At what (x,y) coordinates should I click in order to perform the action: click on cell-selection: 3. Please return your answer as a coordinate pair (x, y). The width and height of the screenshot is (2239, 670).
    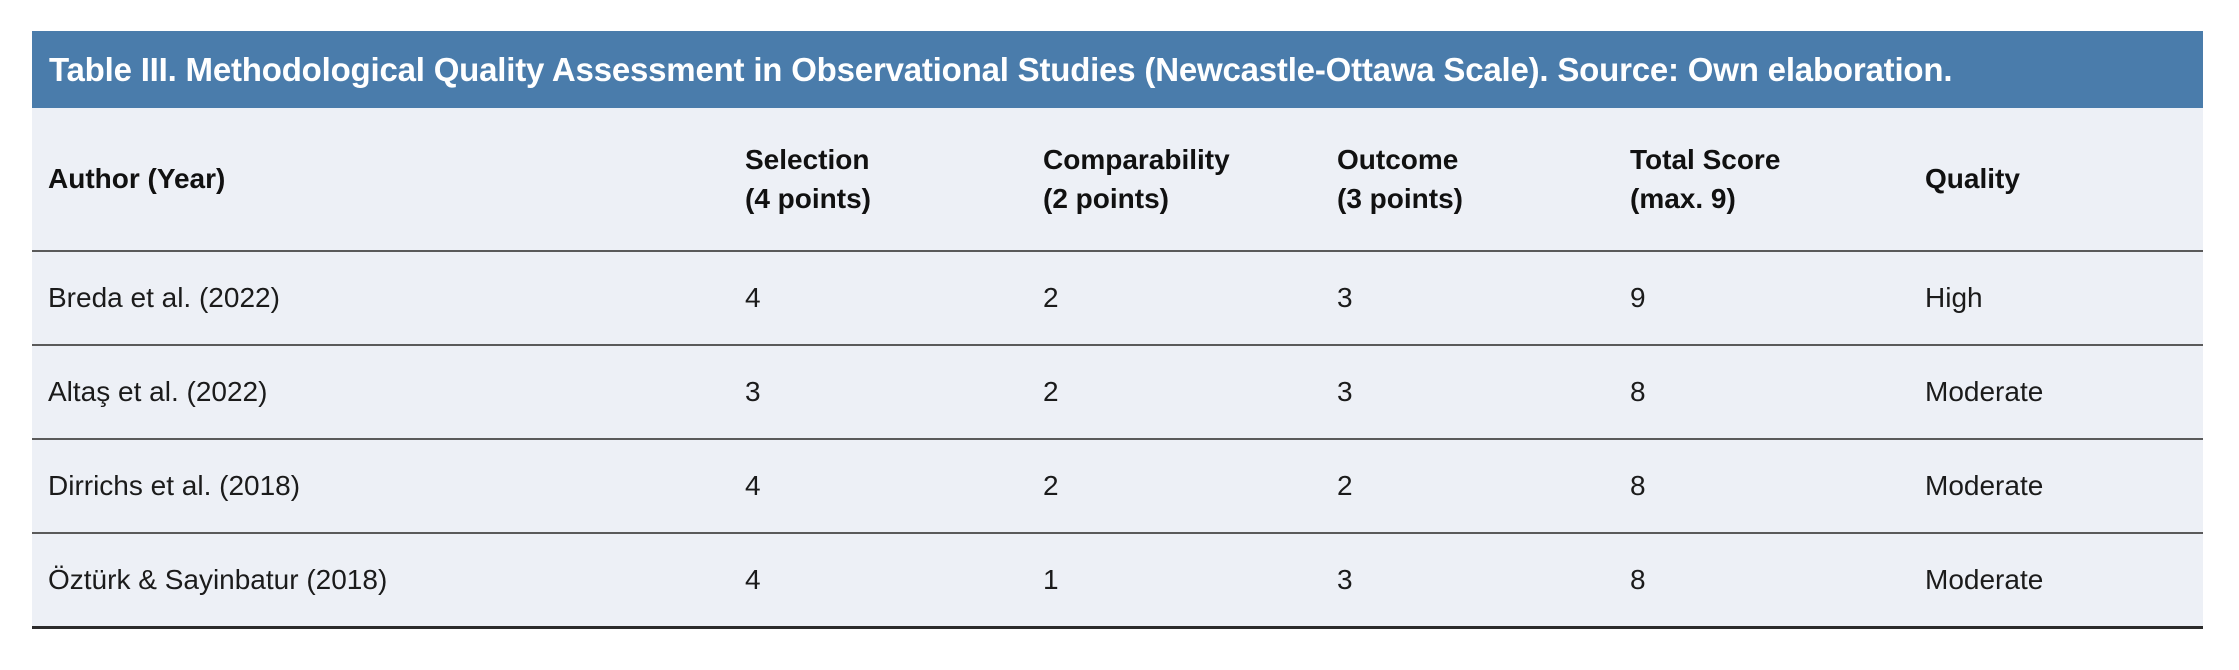
    Looking at the image, I should click on (753, 391).